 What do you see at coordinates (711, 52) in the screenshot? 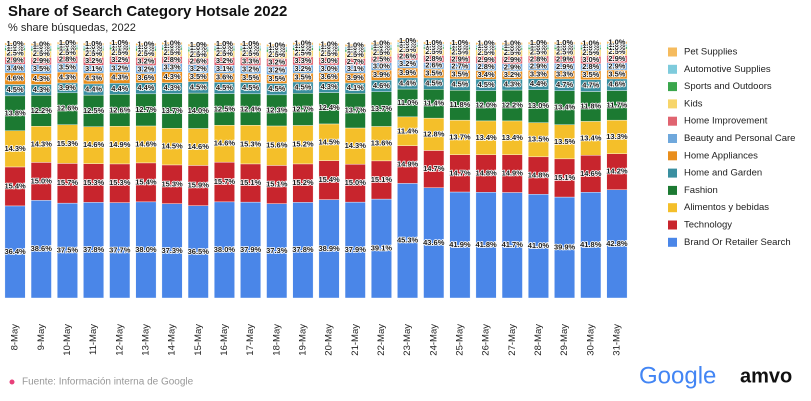
I see `legend-label: Pet Supplies` at bounding box center [711, 52].